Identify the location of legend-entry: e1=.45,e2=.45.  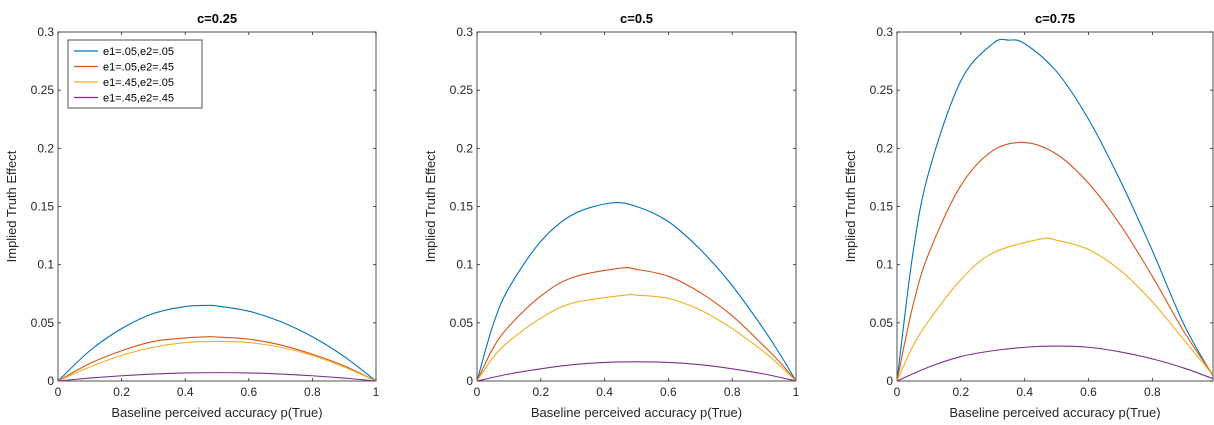
(138, 99).